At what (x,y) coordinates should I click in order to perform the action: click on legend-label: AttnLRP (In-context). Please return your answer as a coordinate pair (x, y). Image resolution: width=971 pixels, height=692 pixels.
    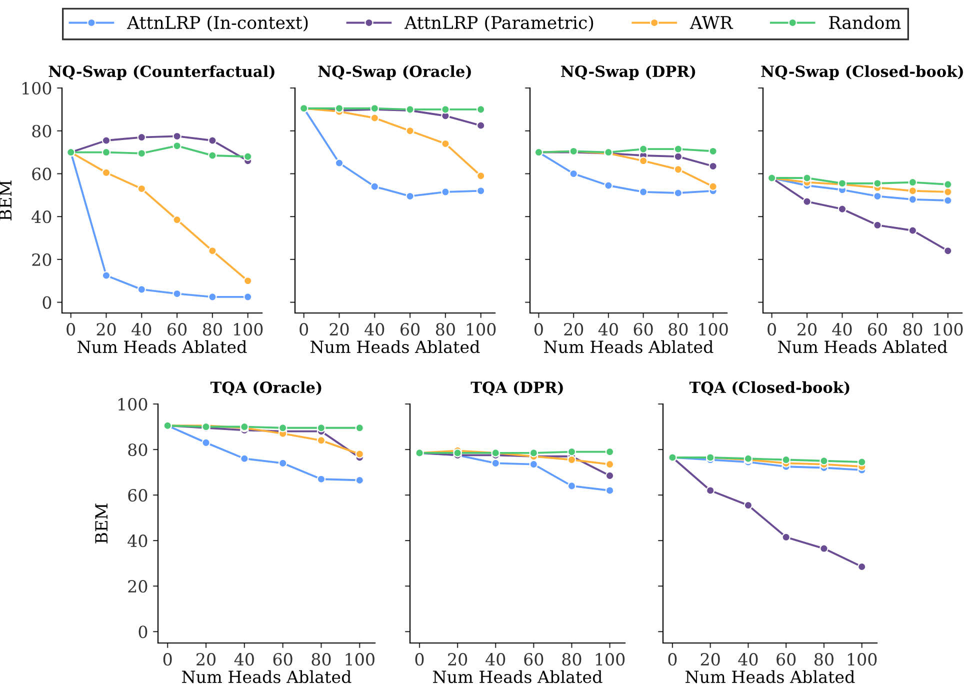
    Looking at the image, I should click on (217, 24).